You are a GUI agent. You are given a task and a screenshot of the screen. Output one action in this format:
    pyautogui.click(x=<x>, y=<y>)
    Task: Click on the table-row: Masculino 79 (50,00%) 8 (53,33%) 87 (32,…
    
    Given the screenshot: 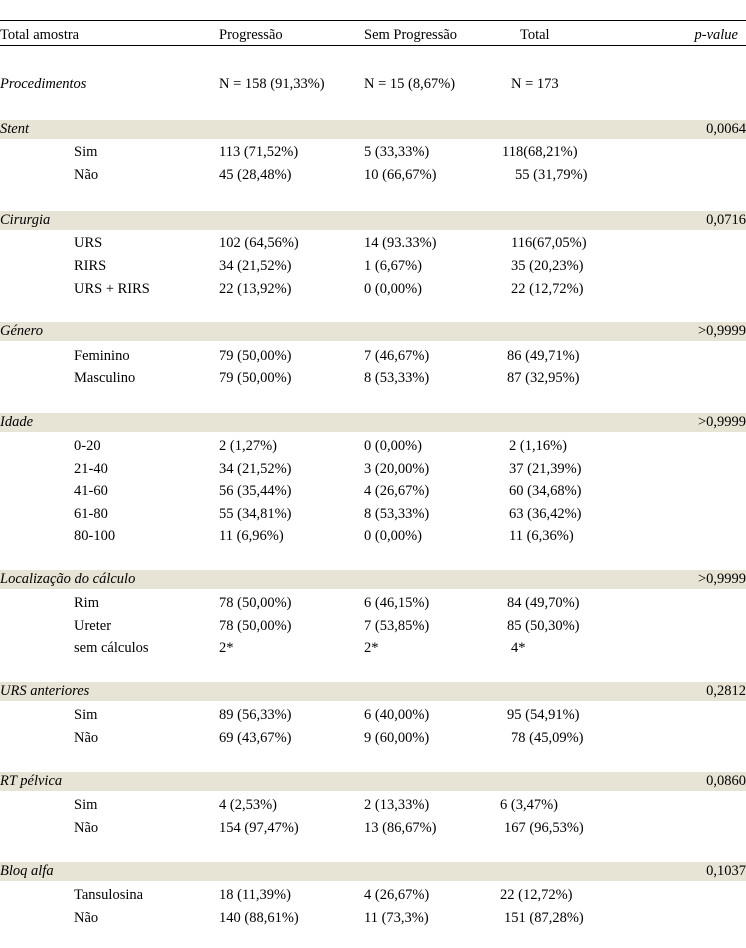 What is the action you would take?
    pyautogui.click(x=373, y=378)
    